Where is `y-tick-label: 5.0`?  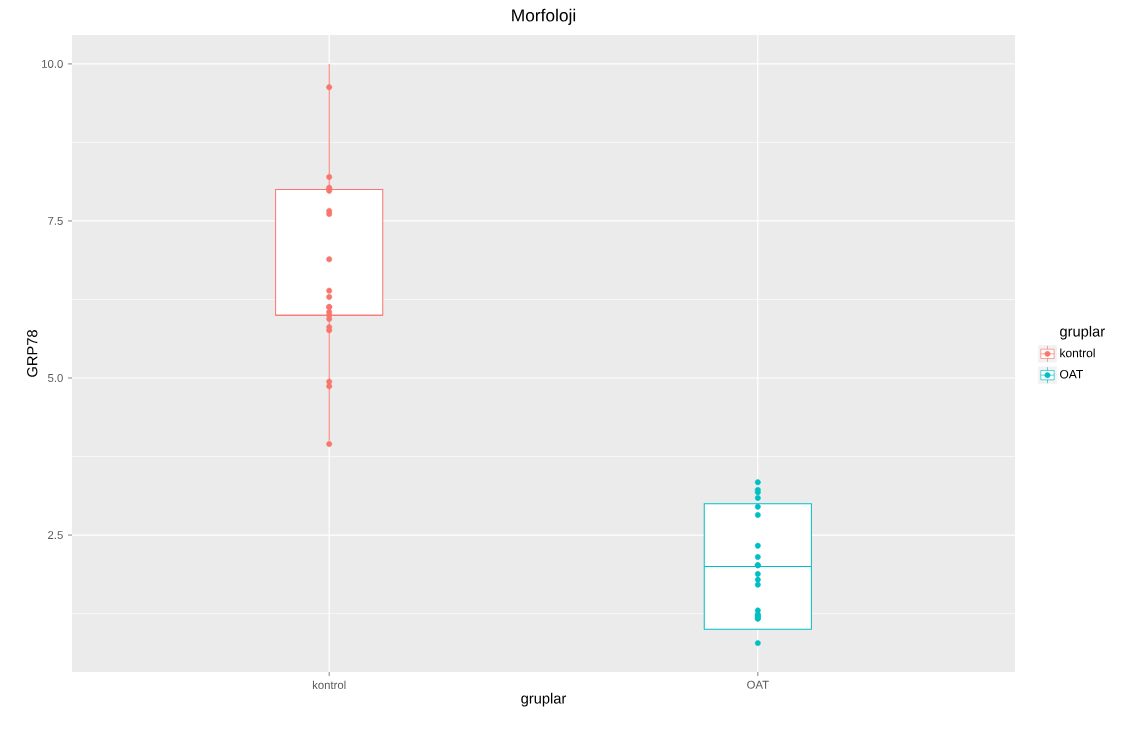
y-tick-label: 5.0 is located at coordinates (55, 378).